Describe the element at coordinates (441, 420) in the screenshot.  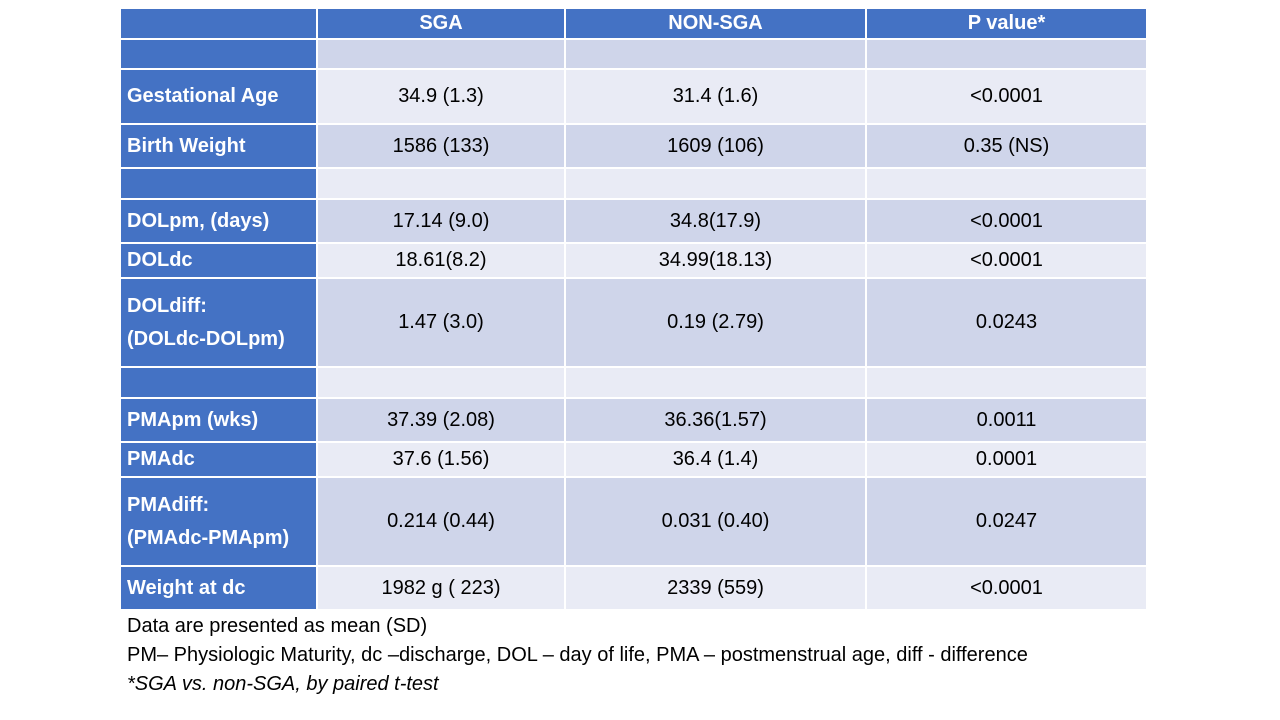
I see `sga-value: 37.39 (2.08)` at that location.